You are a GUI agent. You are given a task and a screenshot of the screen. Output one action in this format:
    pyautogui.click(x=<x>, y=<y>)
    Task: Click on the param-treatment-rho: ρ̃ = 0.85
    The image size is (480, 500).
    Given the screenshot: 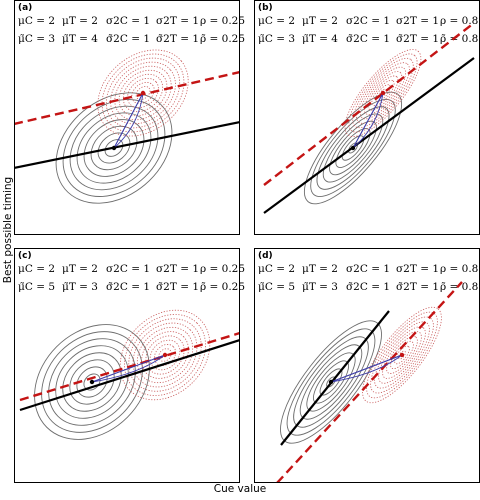 What is the action you would take?
    pyautogui.click(x=460, y=287)
    